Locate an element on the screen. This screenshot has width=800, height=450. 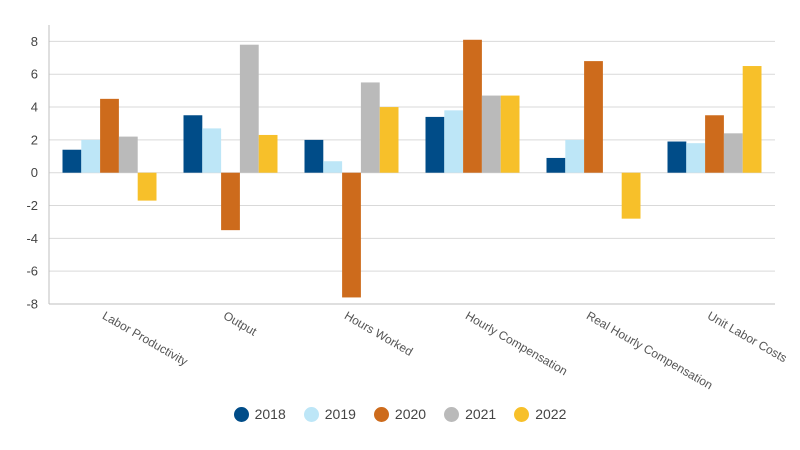
legend-item: 2018 is located at coordinates (259, 414).